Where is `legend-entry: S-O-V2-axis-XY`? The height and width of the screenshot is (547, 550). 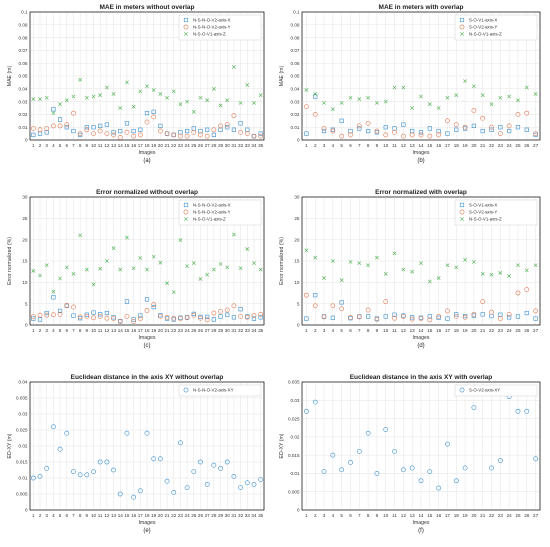 legend-entry: S-O-V2-axis-XY is located at coordinates (484, 390).